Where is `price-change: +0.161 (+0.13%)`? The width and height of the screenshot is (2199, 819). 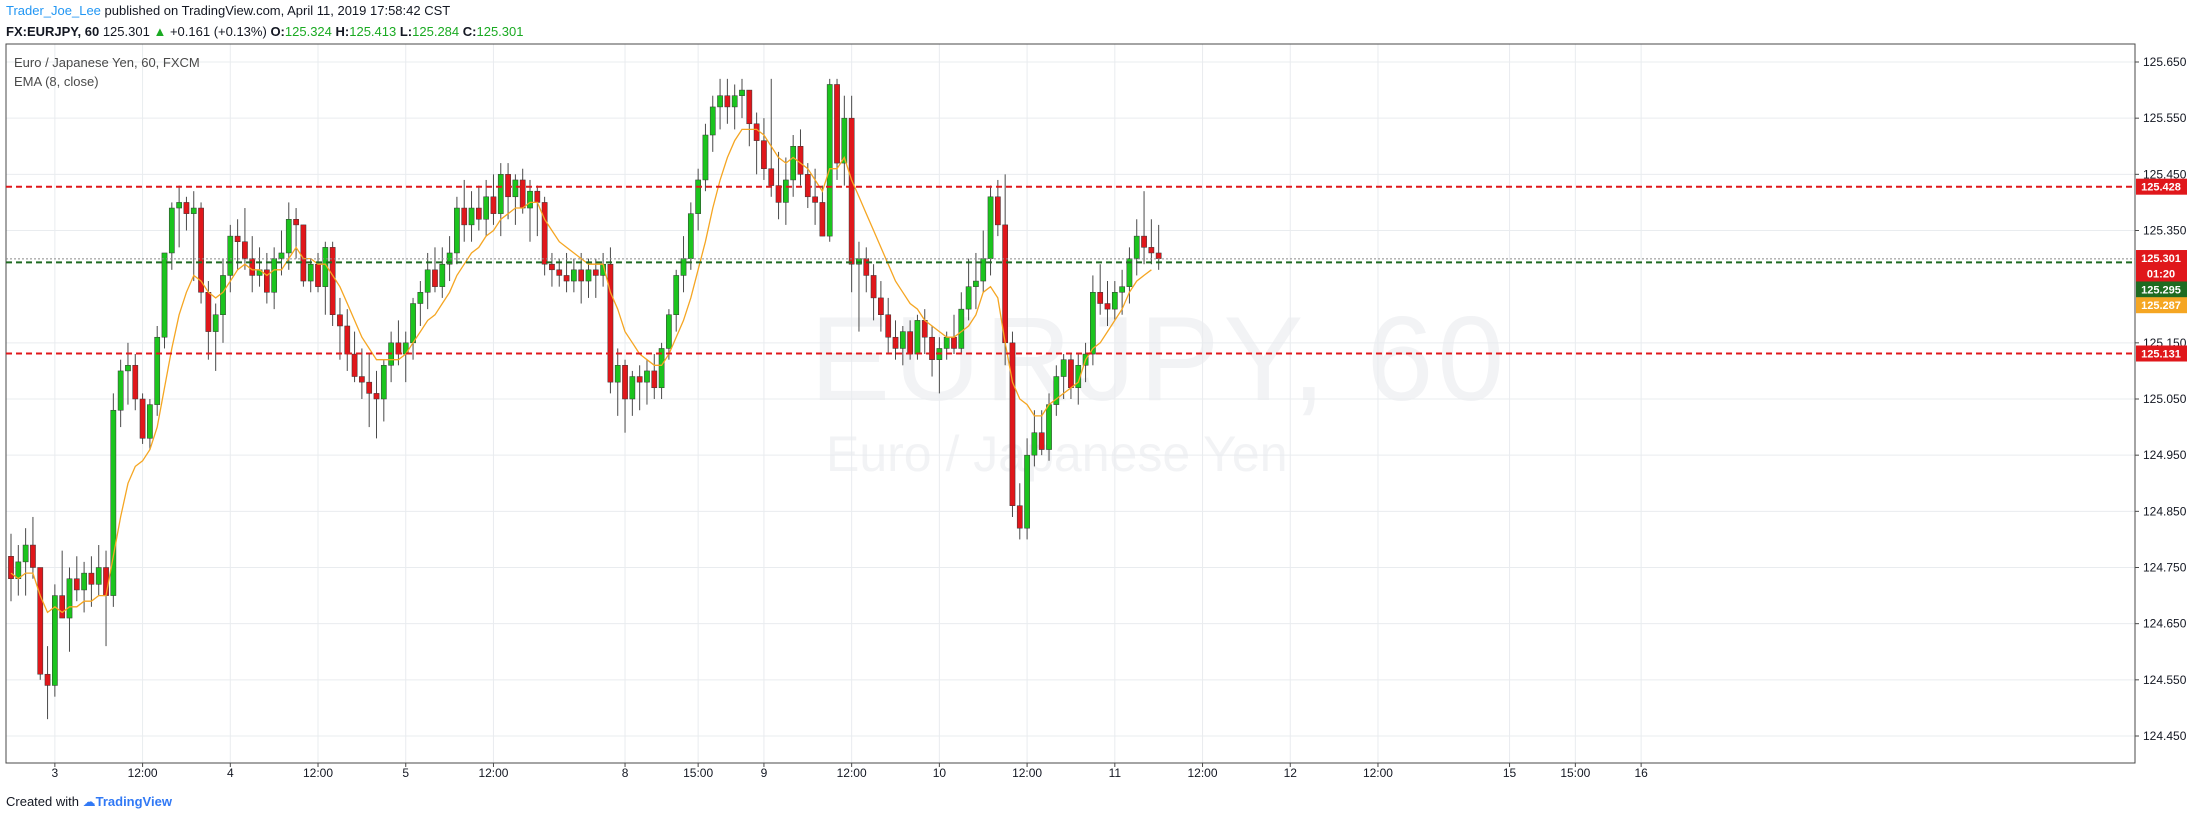 price-change: +0.161 (+0.13%) is located at coordinates (218, 31).